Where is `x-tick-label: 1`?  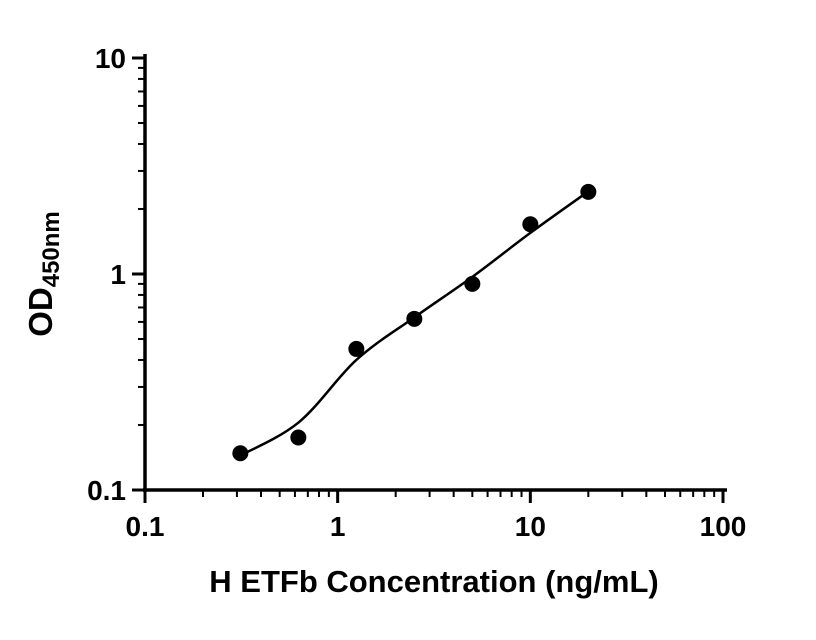
x-tick-label: 1 is located at coordinates (338, 526).